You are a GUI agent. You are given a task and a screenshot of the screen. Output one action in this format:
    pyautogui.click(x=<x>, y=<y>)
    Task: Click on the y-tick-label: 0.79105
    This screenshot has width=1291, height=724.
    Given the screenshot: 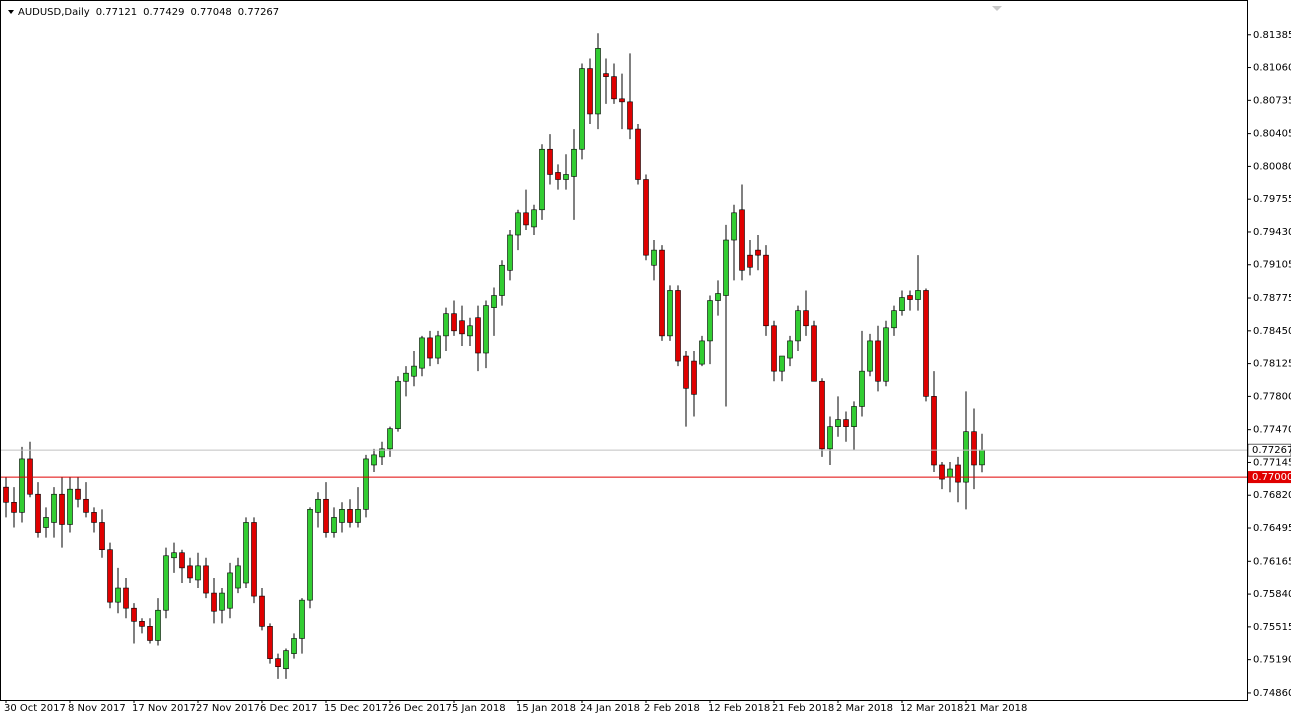 What is the action you would take?
    pyautogui.click(x=1272, y=265)
    